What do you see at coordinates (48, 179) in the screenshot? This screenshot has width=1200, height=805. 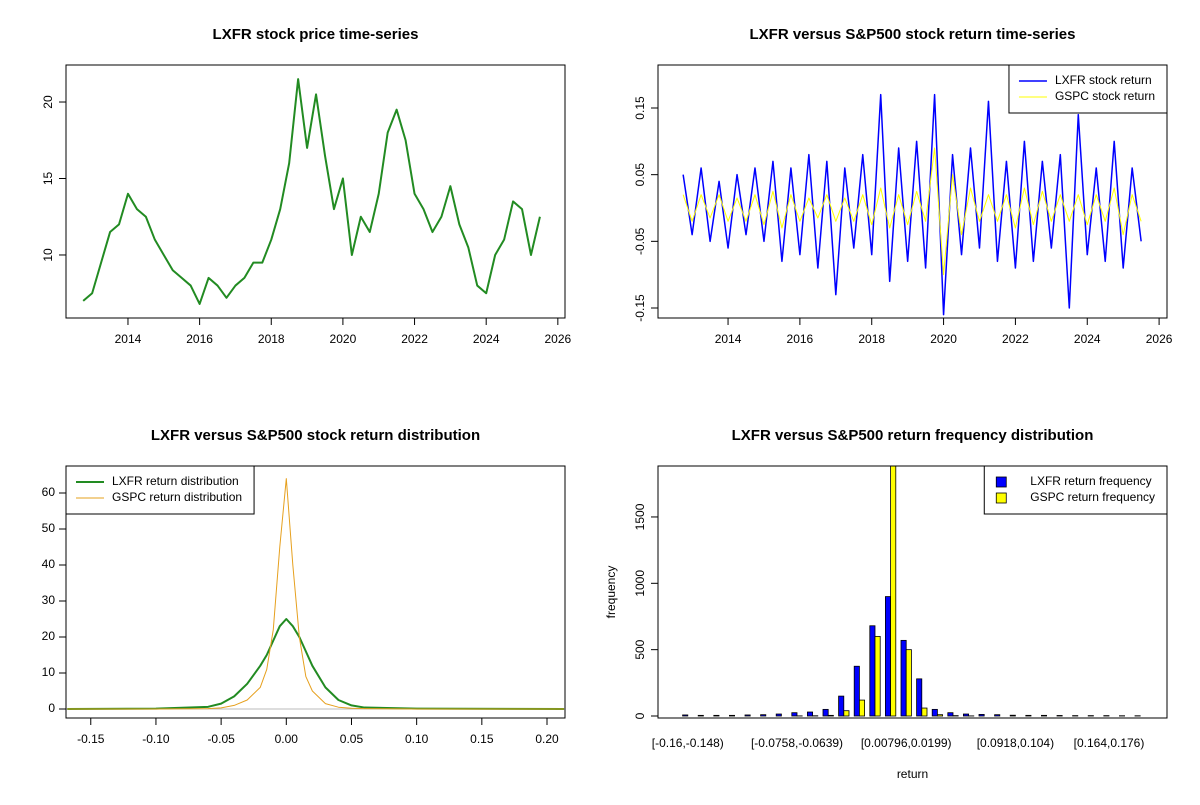 I see `y-tick-label: 15` at bounding box center [48, 179].